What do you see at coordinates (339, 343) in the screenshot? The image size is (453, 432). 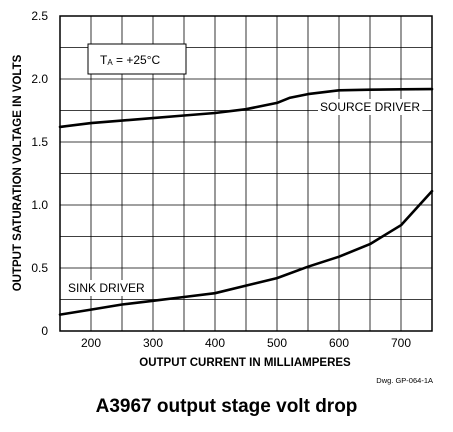 I see `x-tick-label: 600` at bounding box center [339, 343].